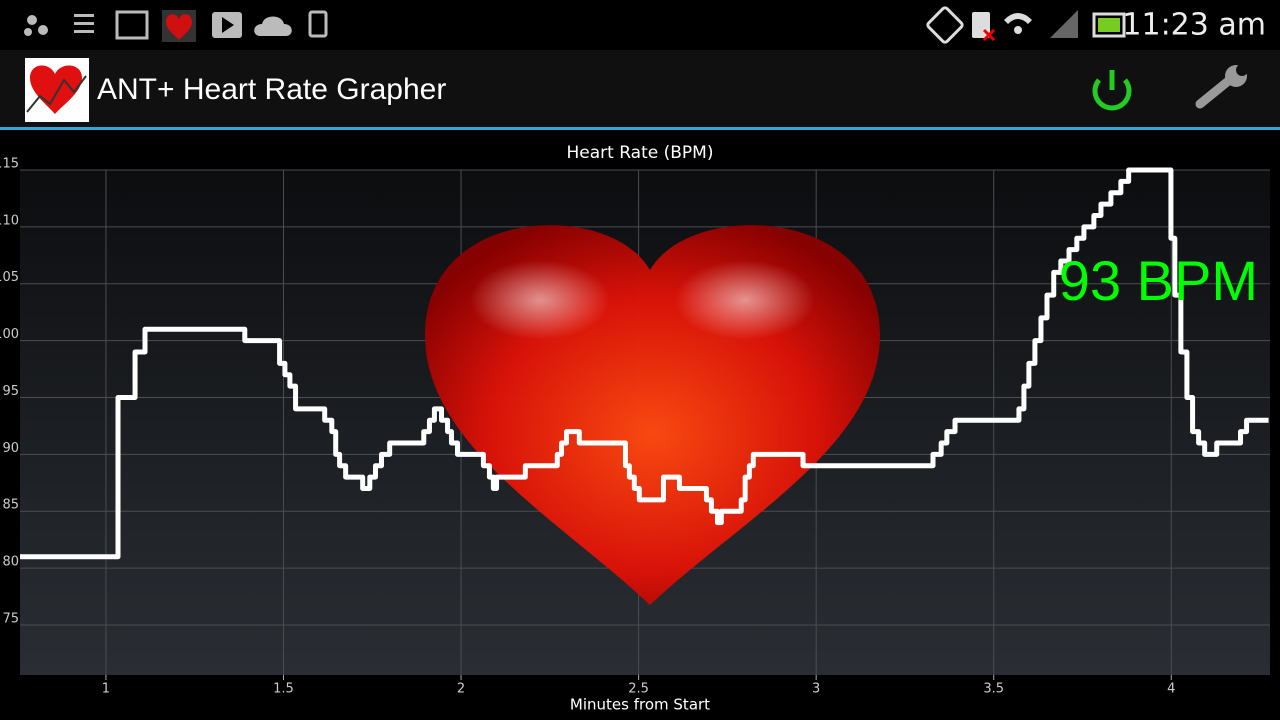 The image size is (1280, 720). I want to click on action-bar-divider, so click(640, 128).